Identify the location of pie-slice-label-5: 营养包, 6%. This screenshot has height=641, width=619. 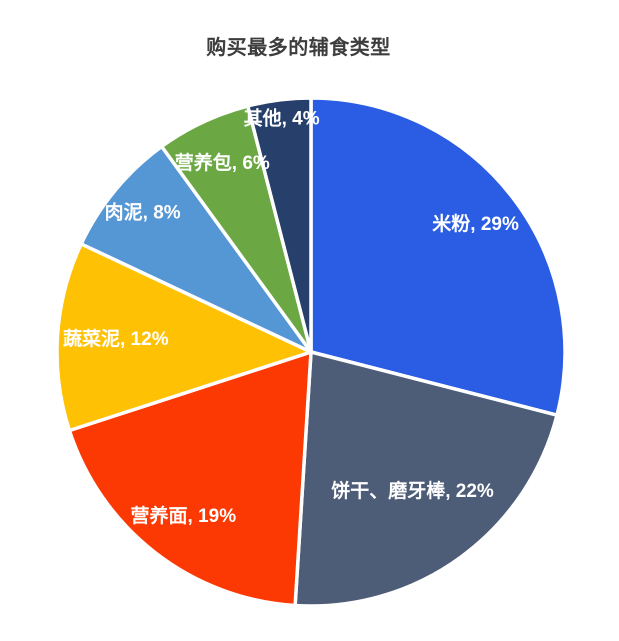
(222, 162).